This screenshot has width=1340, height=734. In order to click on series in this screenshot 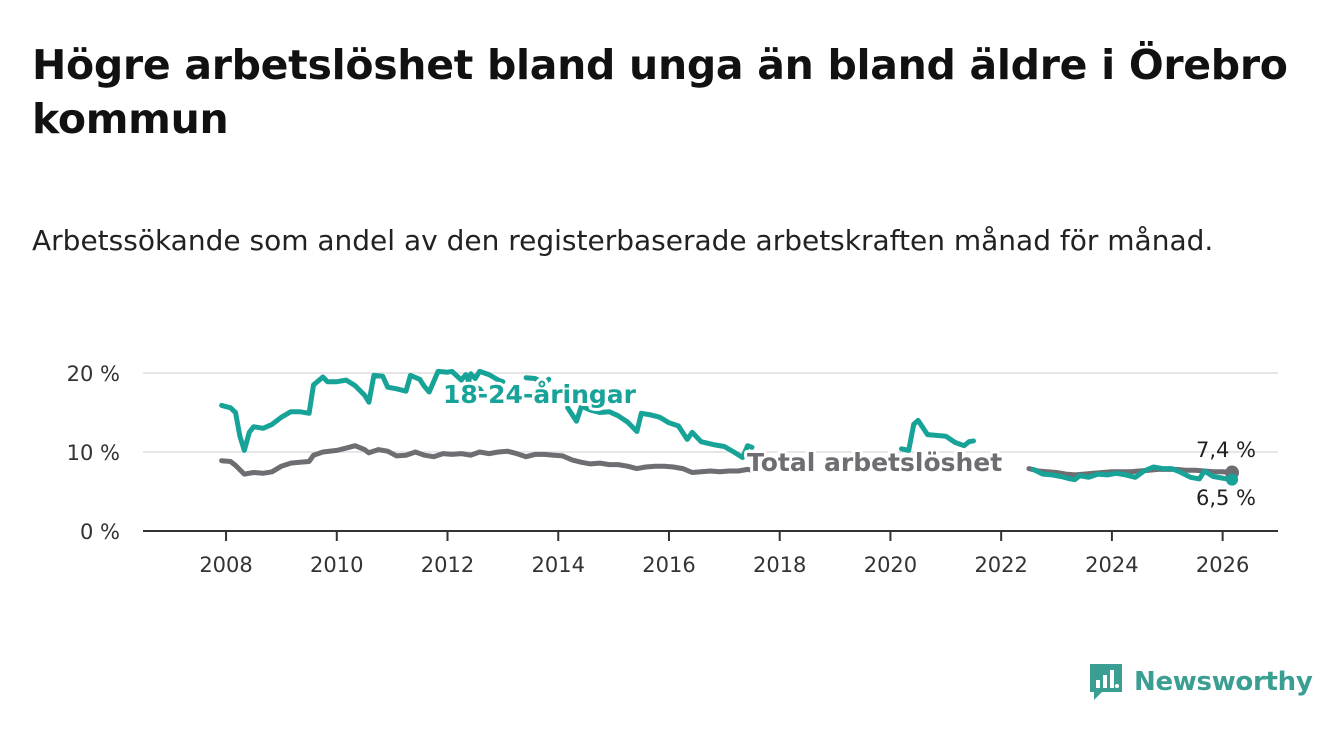, I will do `click(727, 425)`.